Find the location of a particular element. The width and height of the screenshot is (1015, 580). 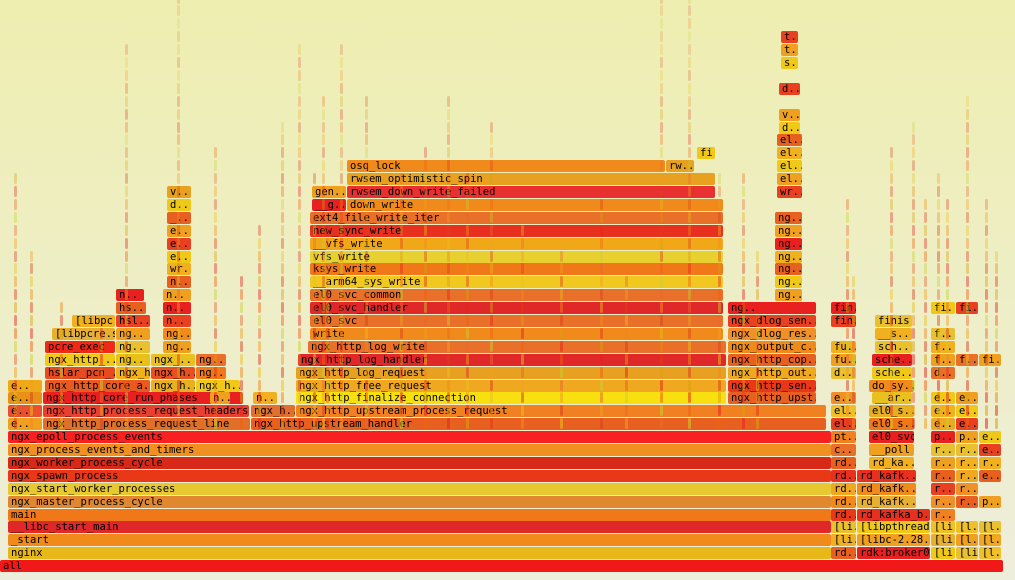

flame-frame: el0_svc_common is located at coordinates (516, 295).